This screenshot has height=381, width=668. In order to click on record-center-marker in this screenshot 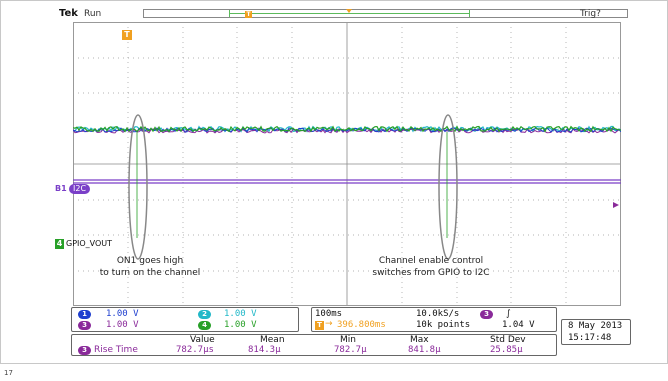, I will do `click(349, 11)`.